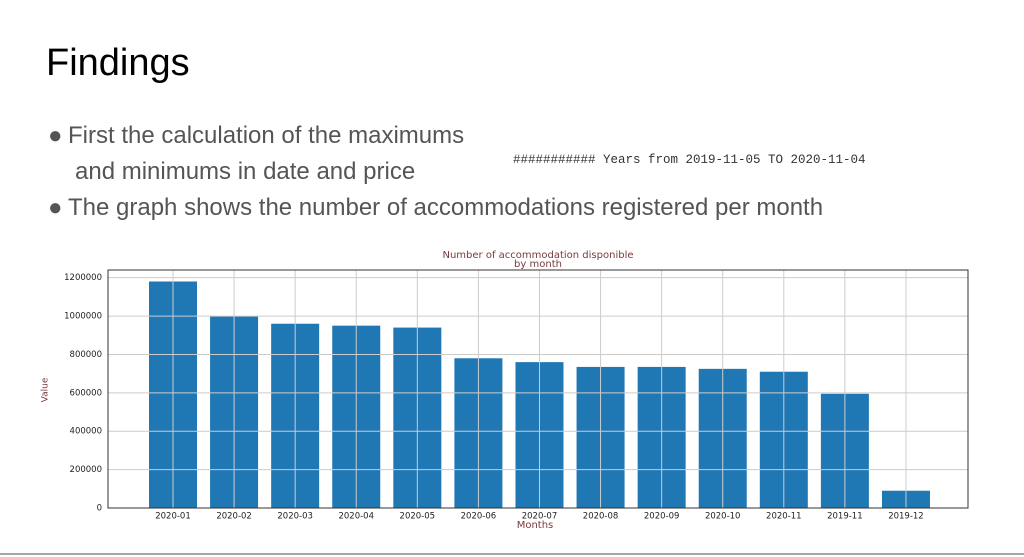 The image size is (1024, 557). I want to click on chart-title: by month, so click(538, 264).